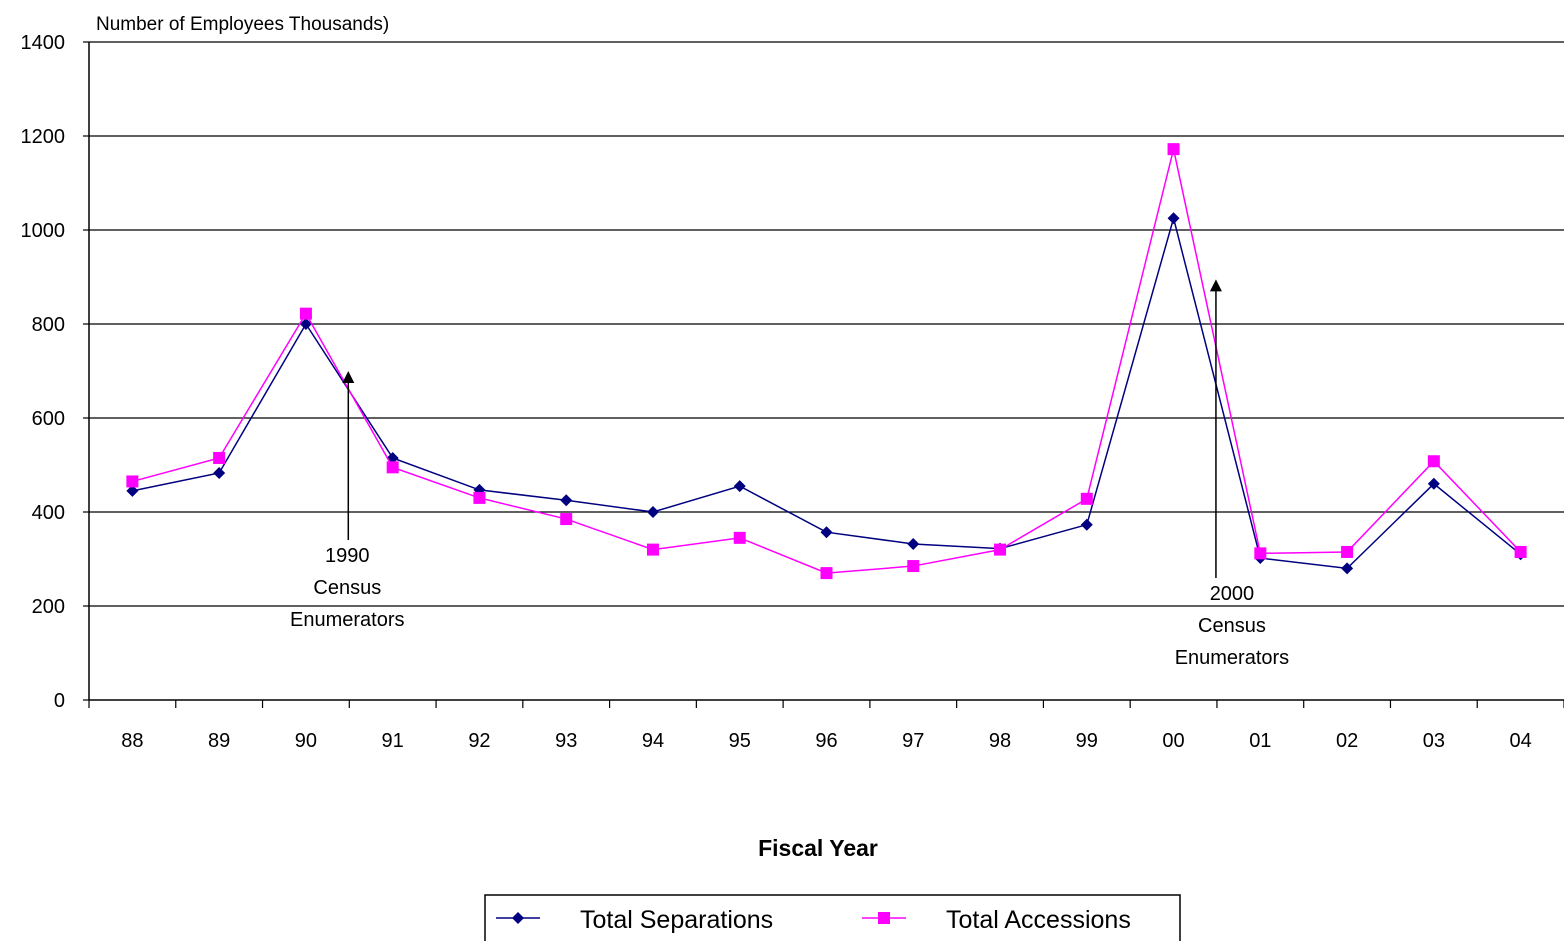 This screenshot has width=1564, height=946. What do you see at coordinates (48, 419) in the screenshot?
I see `y-tick-label: 600` at bounding box center [48, 419].